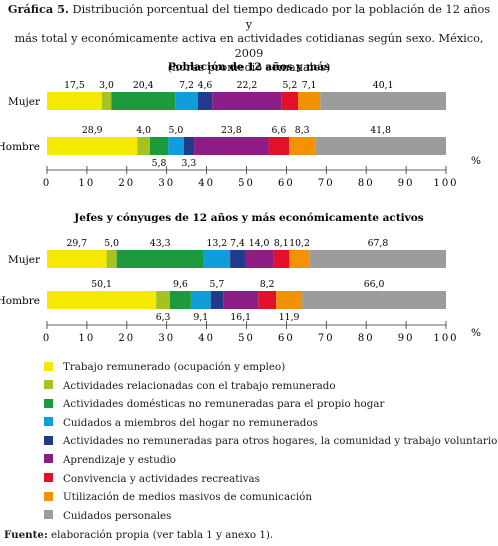 This screenshot has height=546, width=498. I want to click on data-label: 5,8, so click(159, 163).